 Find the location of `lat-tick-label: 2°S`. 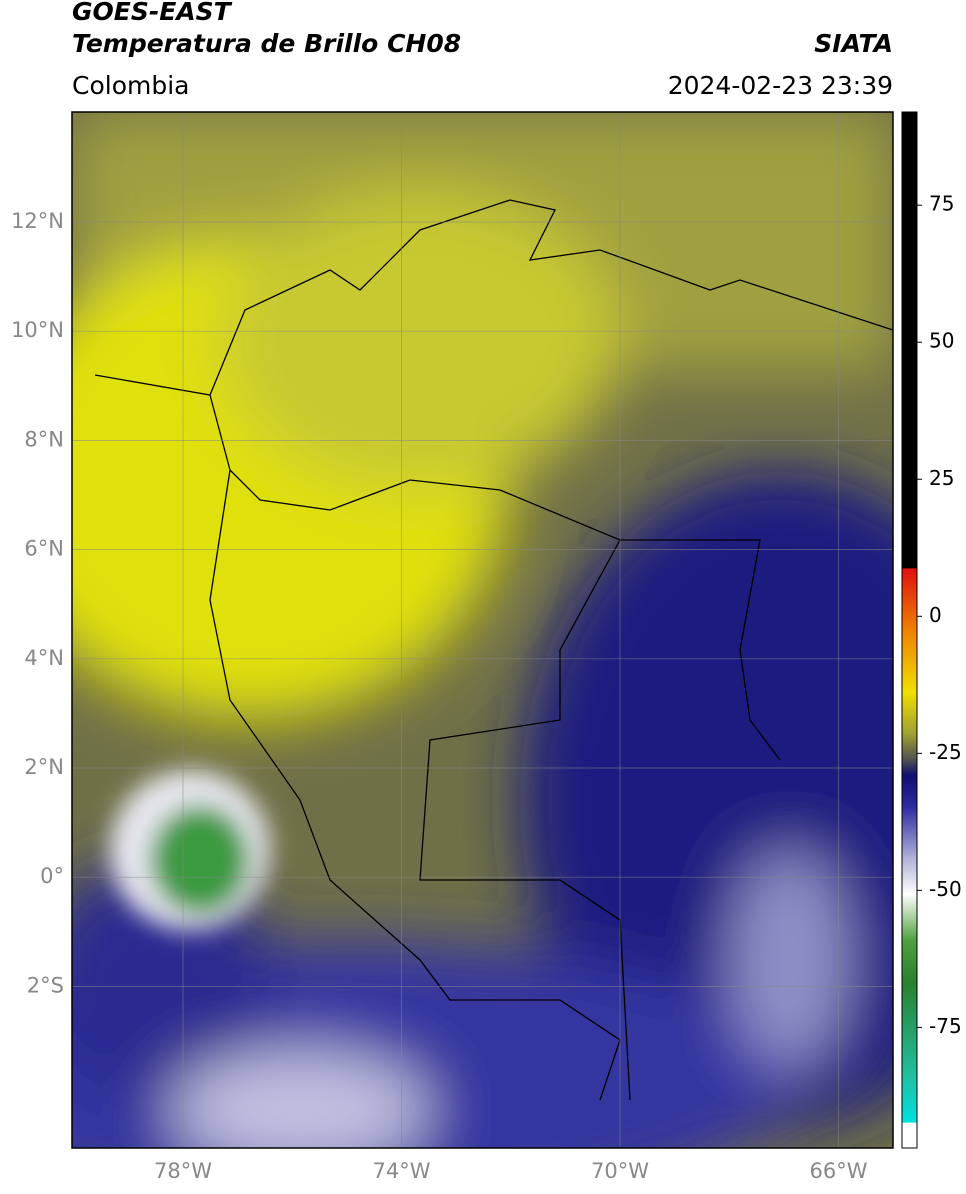

lat-tick-label: 2°S is located at coordinates (45, 985).